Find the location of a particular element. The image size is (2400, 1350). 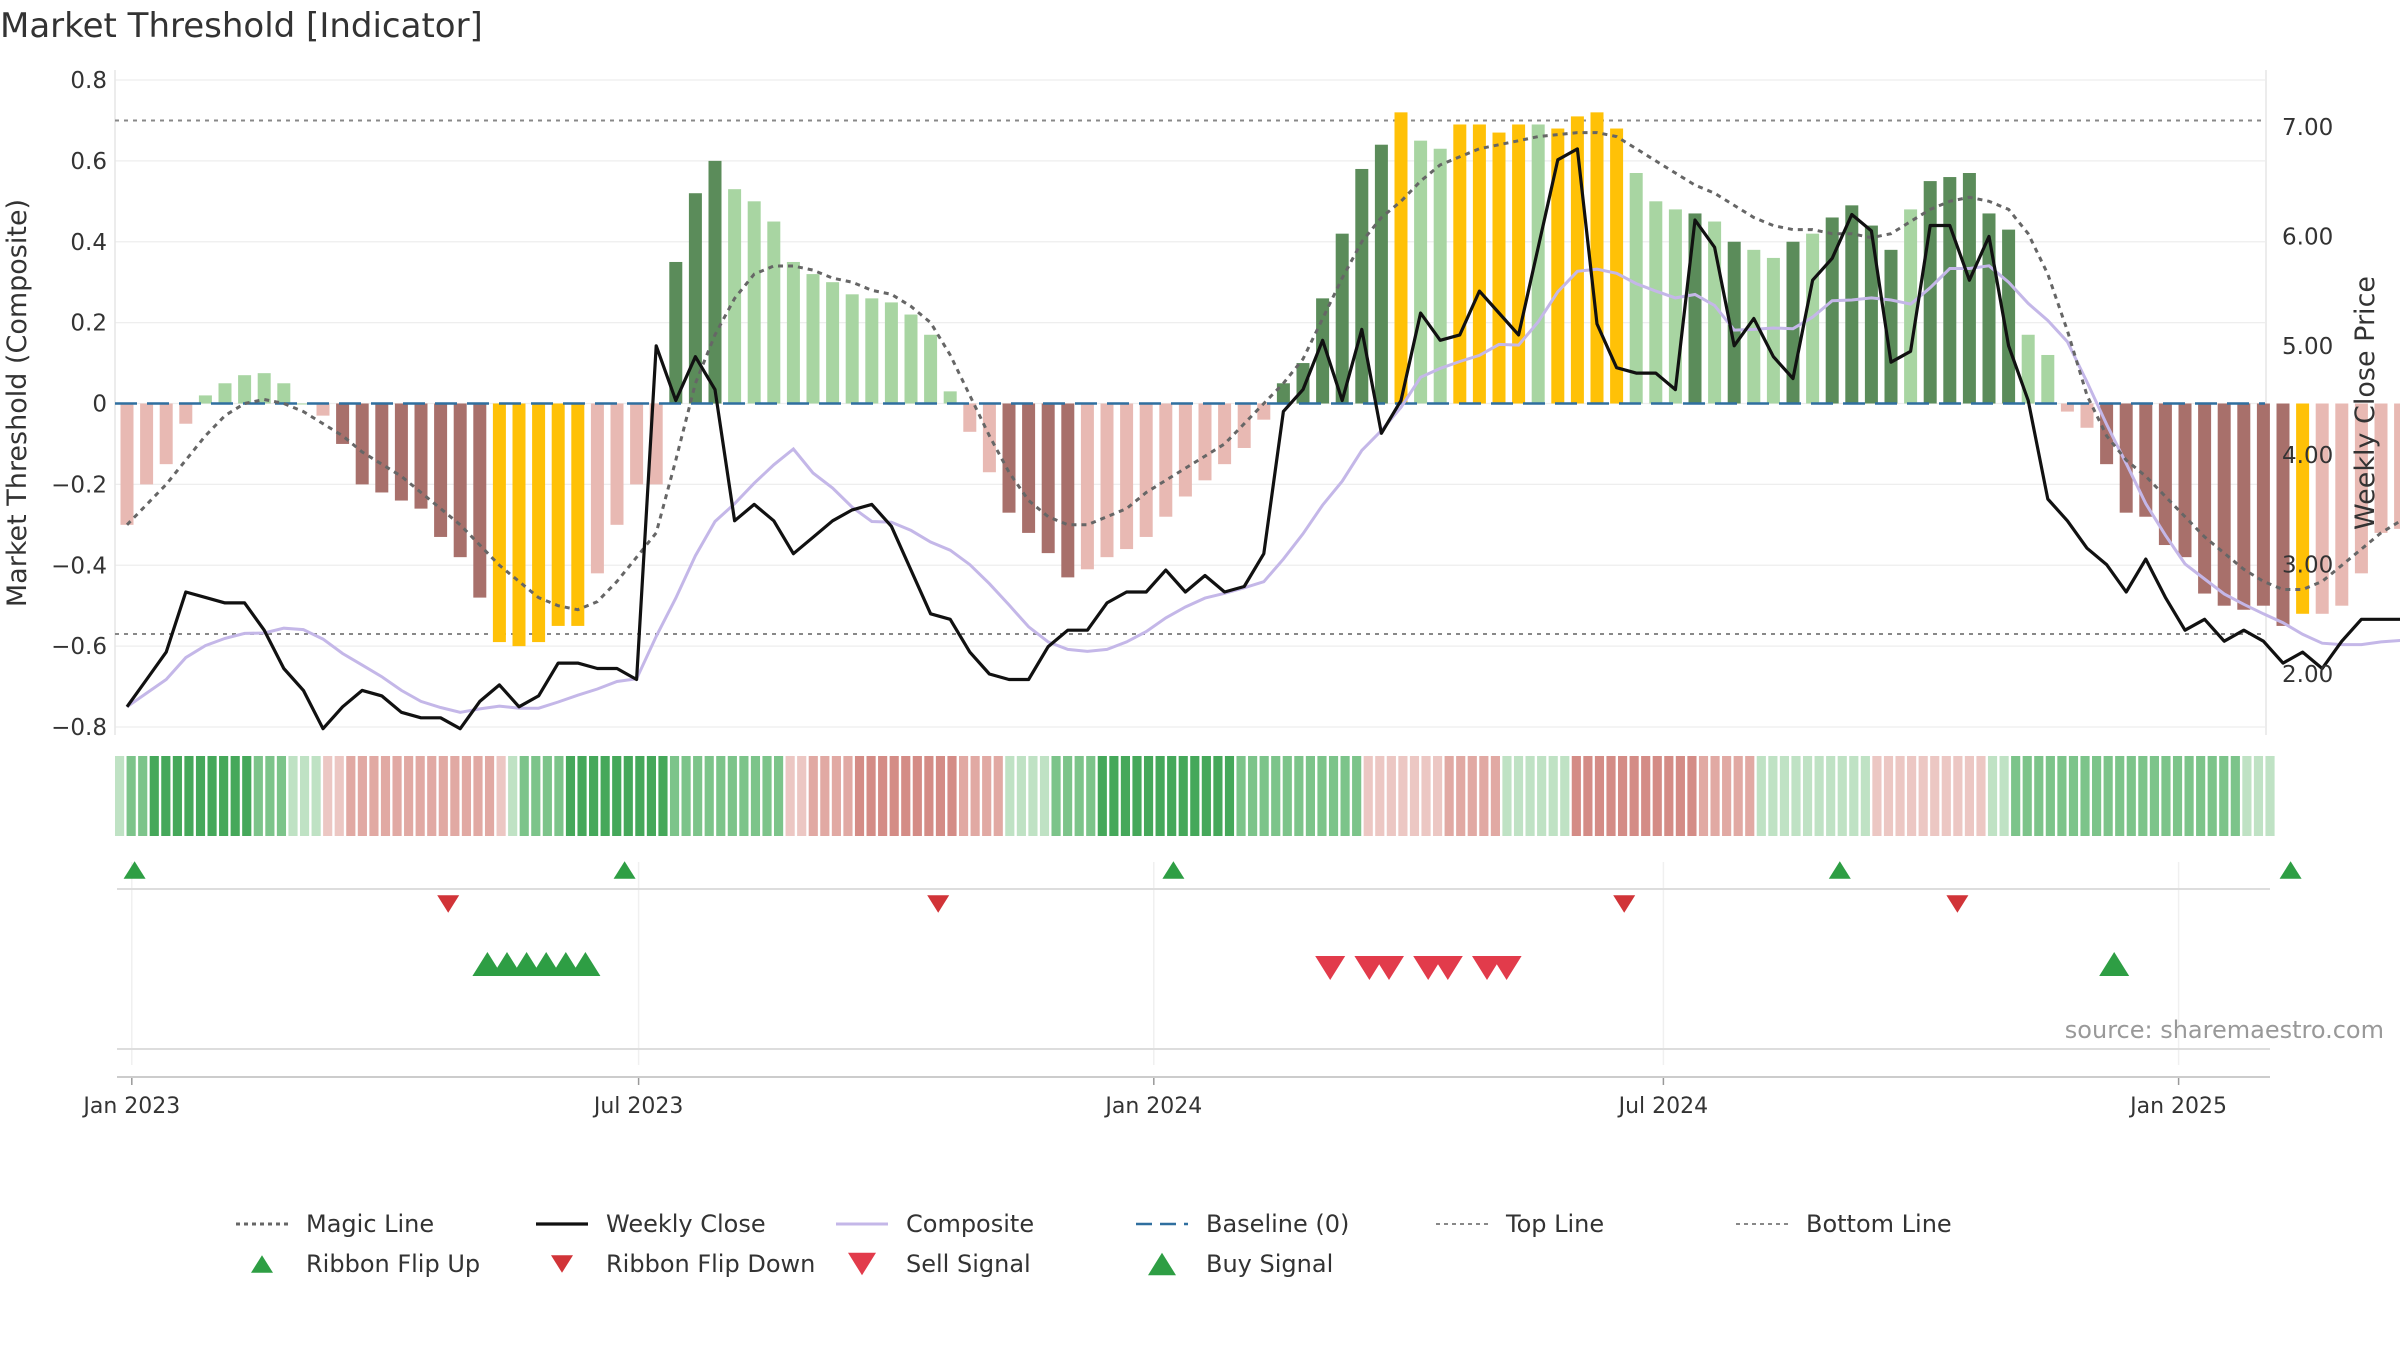

x-tick-label: Jan 2024 is located at coordinates (1152, 1106).